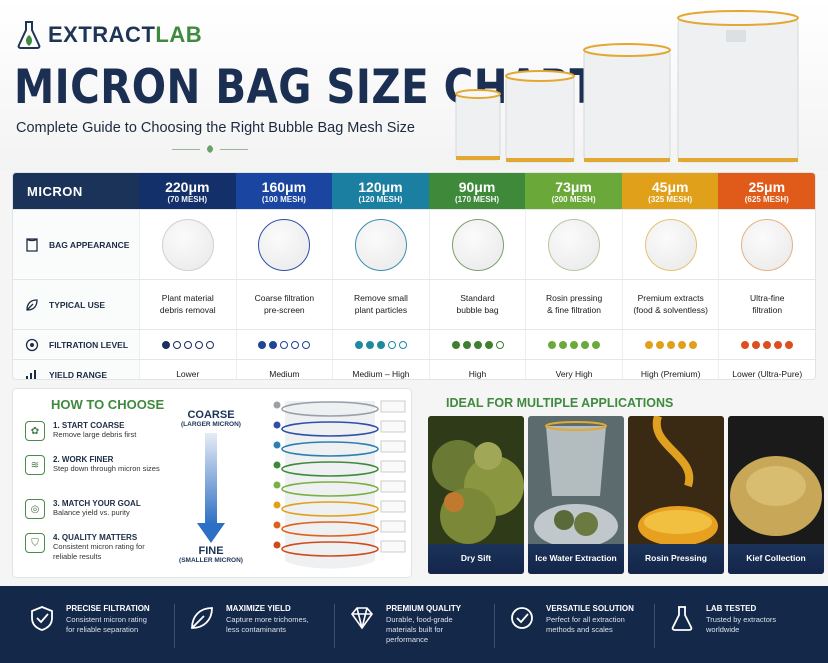 Image resolution: width=828 pixels, height=663 pixels. Describe the element at coordinates (776, 495) in the screenshot. I see `application-kief: Kief Collection` at that location.